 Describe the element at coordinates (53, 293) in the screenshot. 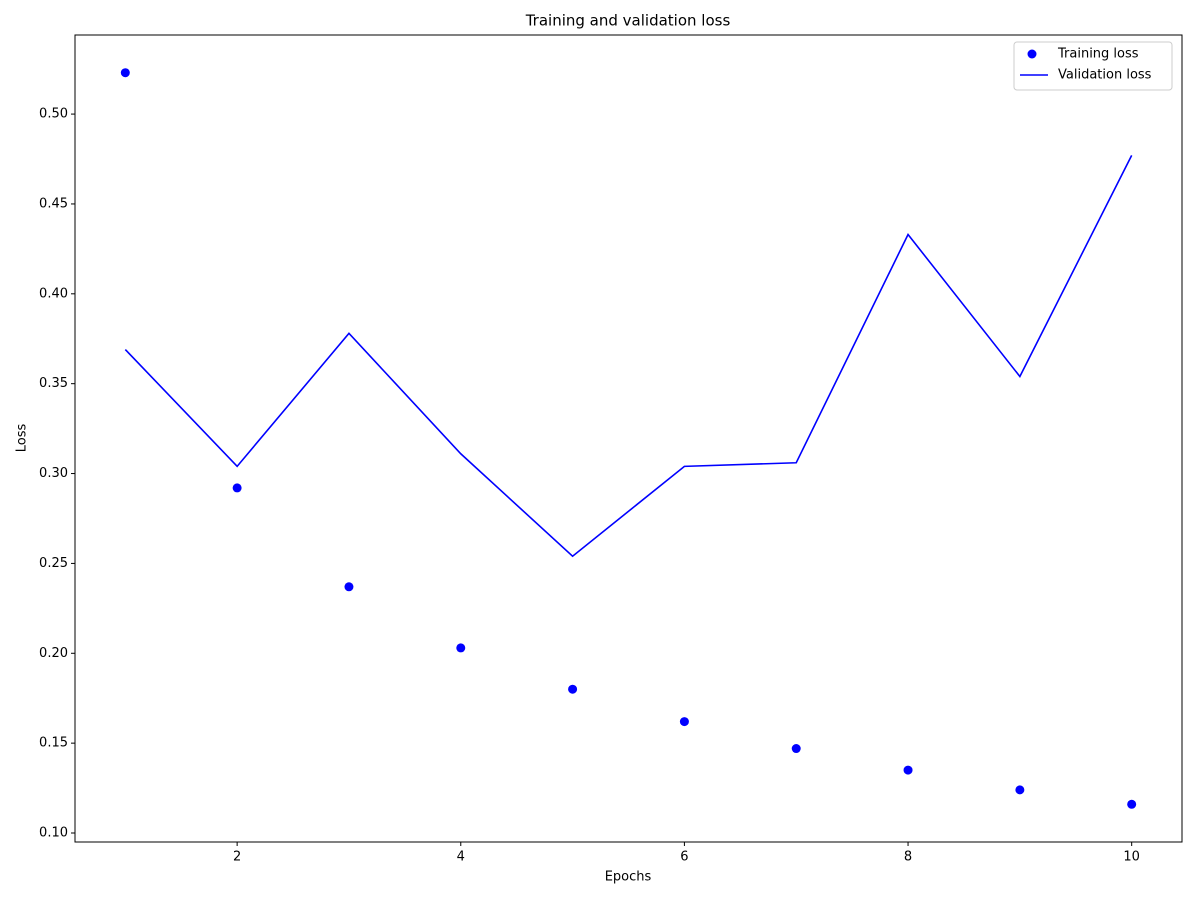

I see `y-tick-label: 0.40` at that location.